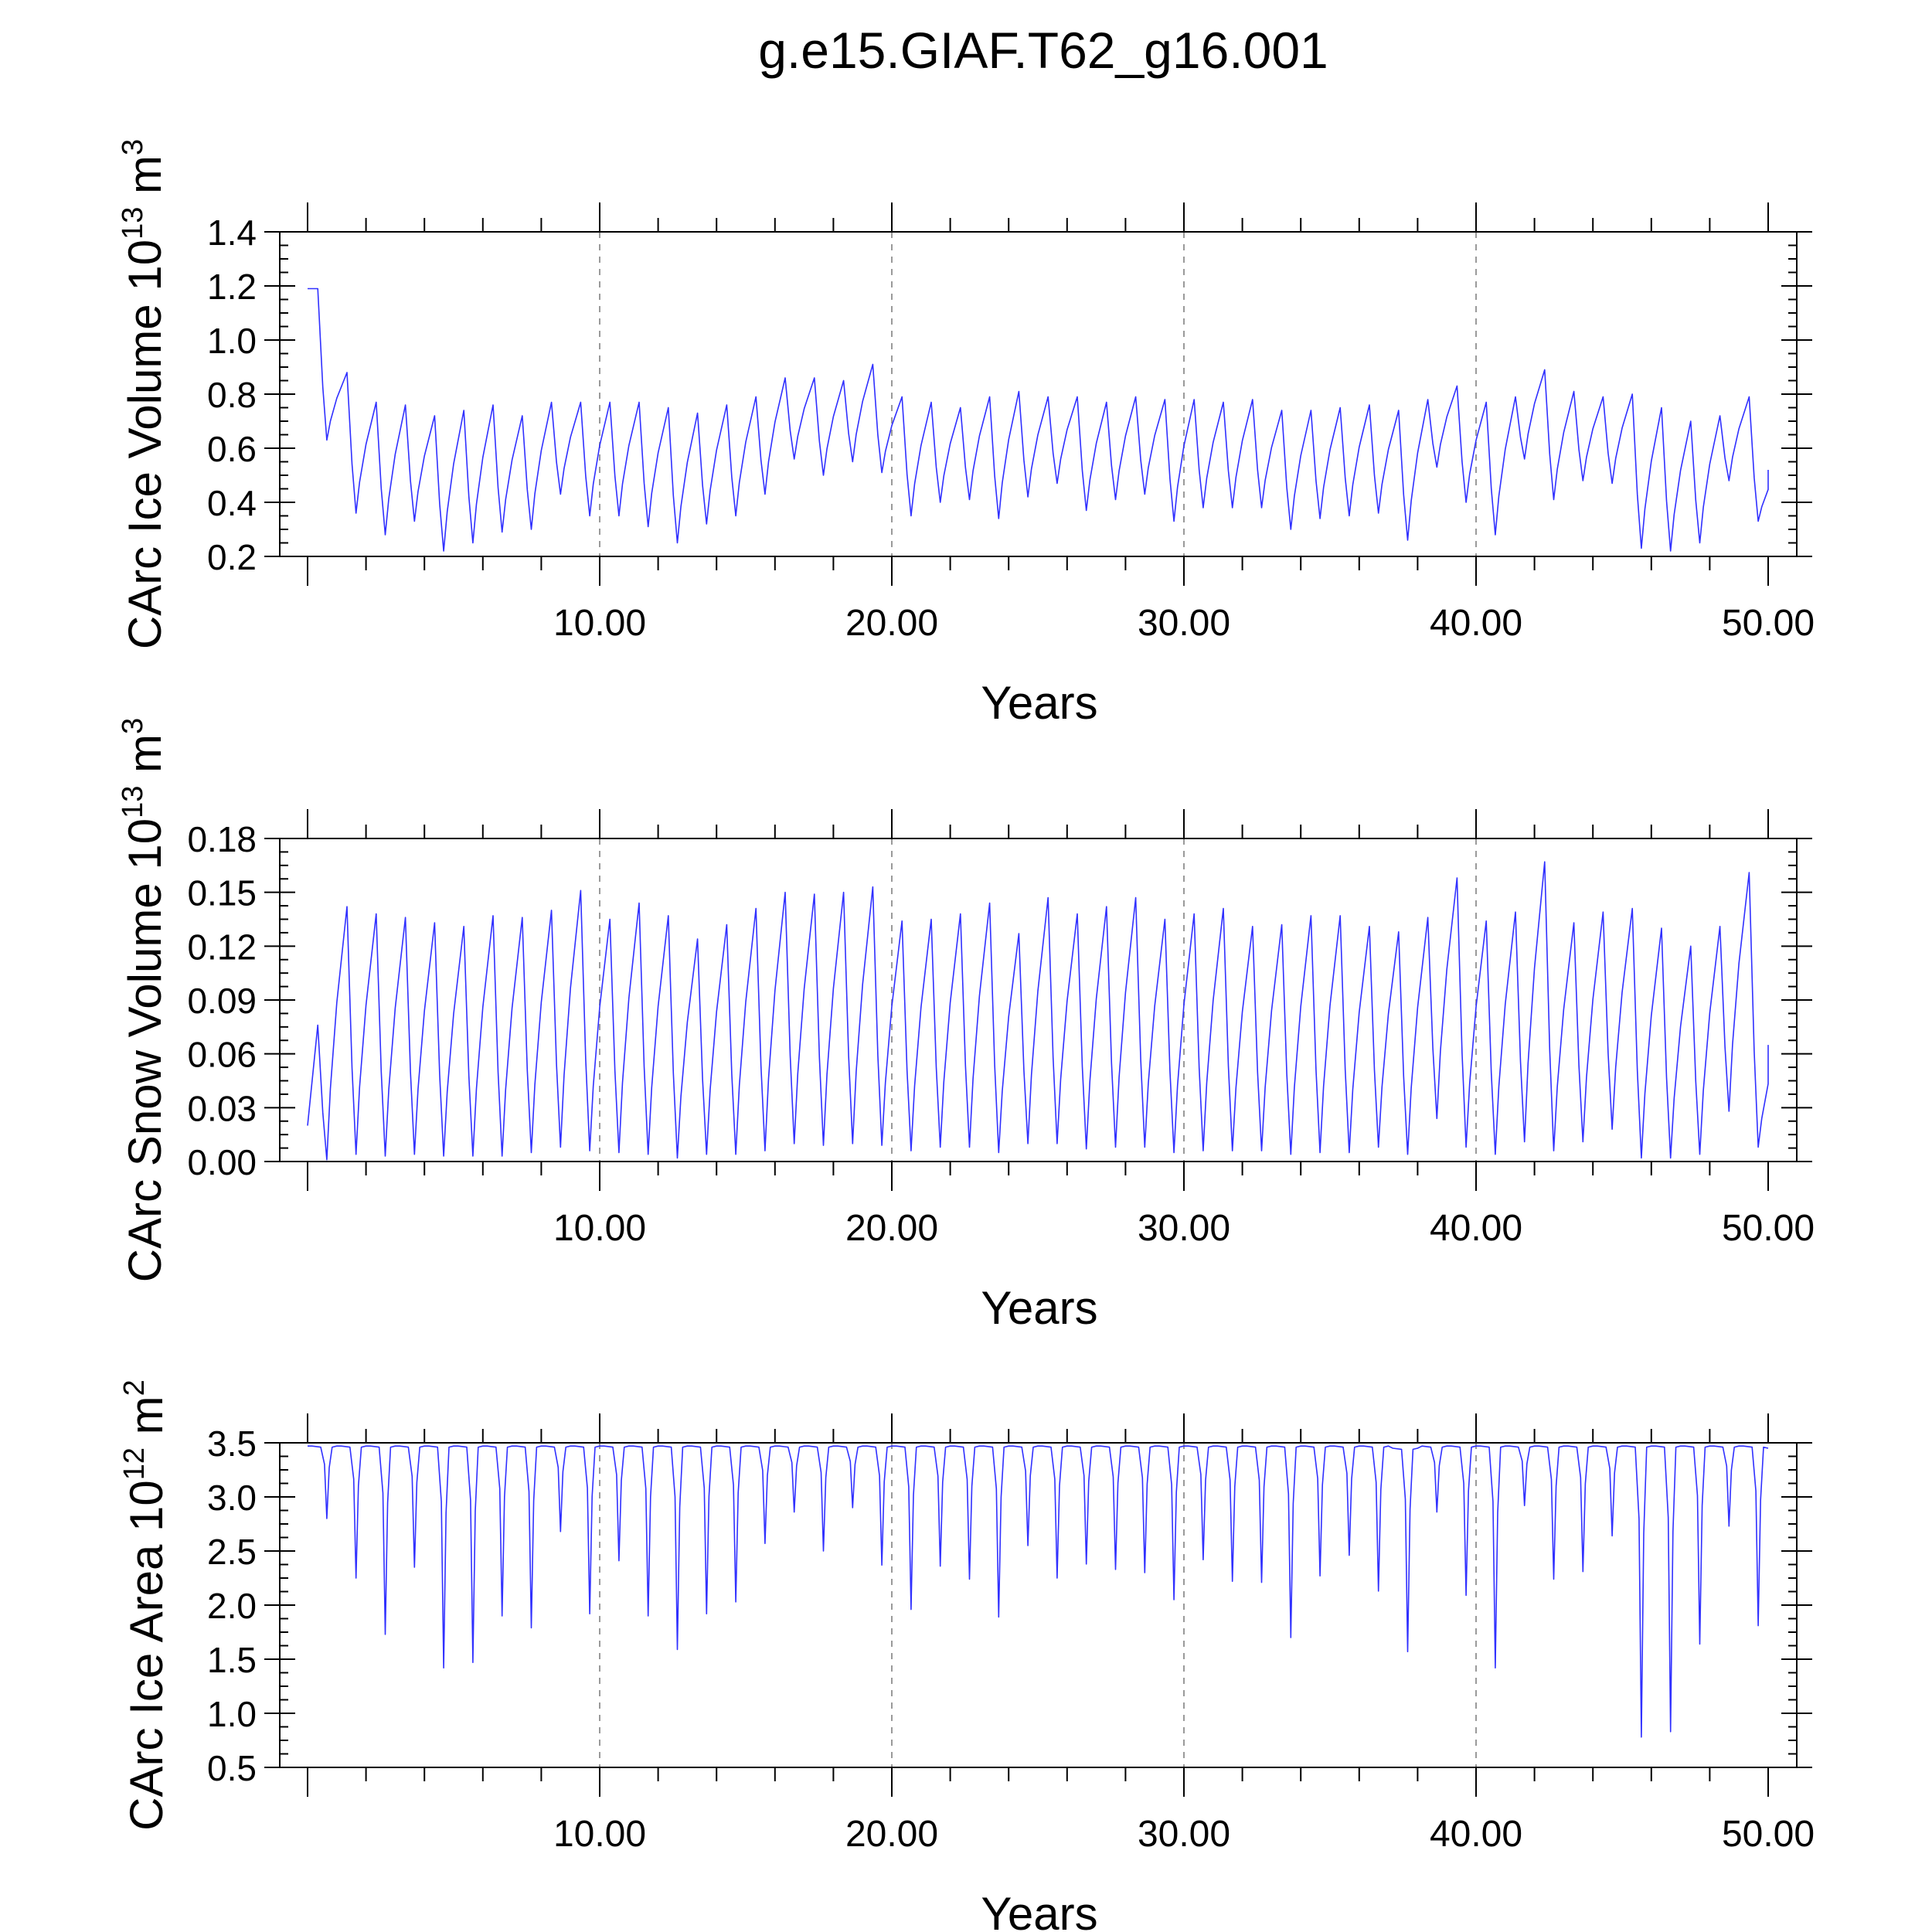 Image resolution: width=1932 pixels, height=1932 pixels. What do you see at coordinates (135, 1388) in the screenshot?
I see `y-axis-label-unit-exponent: 2` at bounding box center [135, 1388].